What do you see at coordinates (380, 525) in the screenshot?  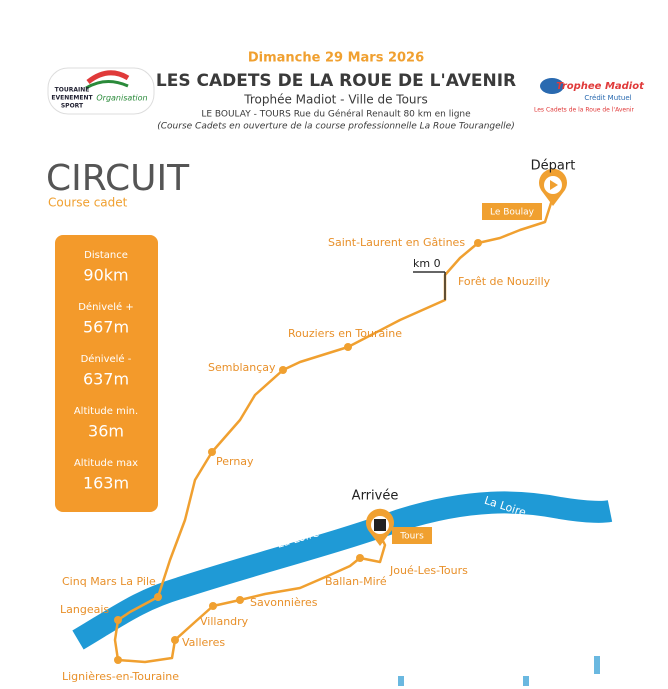 I see `finish-flag` at bounding box center [380, 525].